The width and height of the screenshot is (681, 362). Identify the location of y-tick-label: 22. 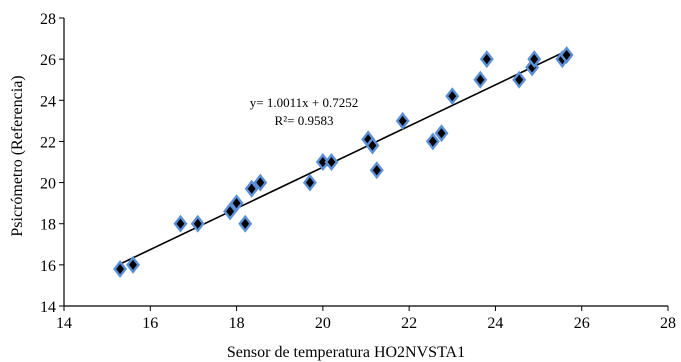
(48, 142).